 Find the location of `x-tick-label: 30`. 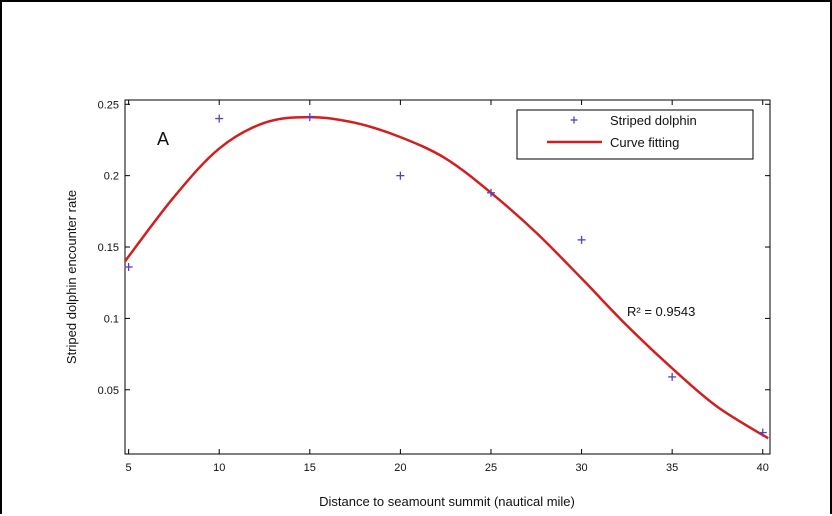

x-tick-label: 30 is located at coordinates (581, 468).